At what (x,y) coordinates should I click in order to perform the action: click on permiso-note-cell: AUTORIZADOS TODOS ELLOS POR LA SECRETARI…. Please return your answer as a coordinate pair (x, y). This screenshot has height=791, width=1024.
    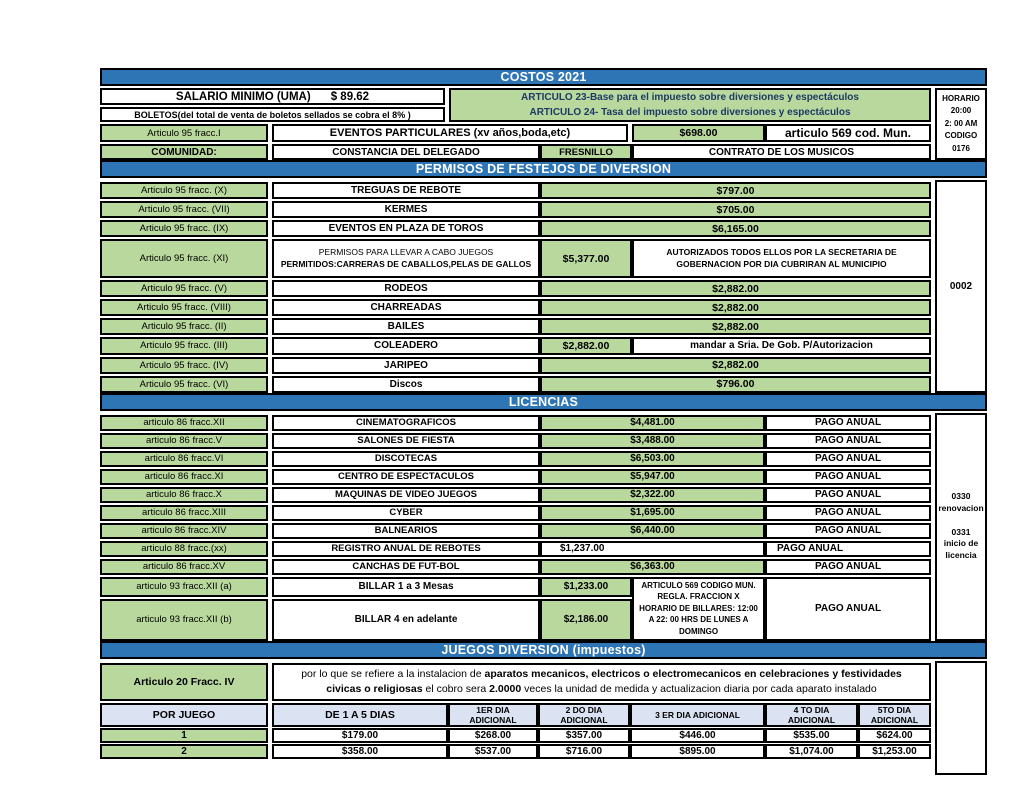
    Looking at the image, I should click on (781, 258).